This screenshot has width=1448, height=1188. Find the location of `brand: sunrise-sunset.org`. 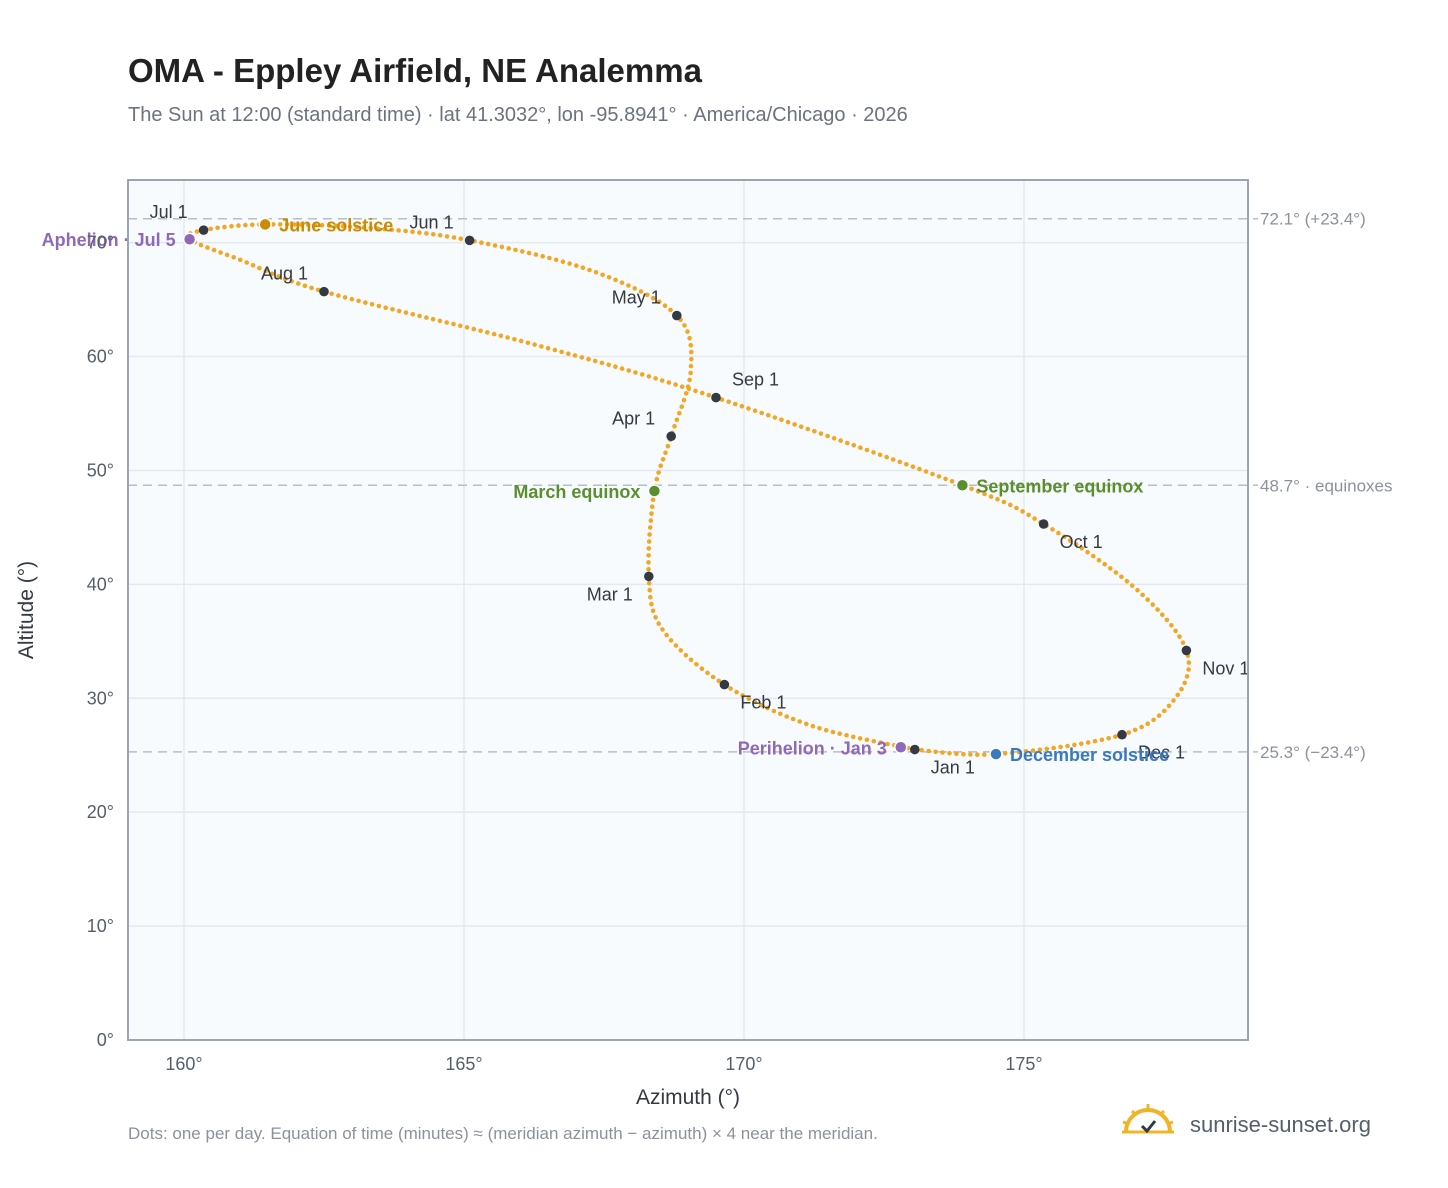

brand: sunrise-sunset.org is located at coordinates (1260, 1124).